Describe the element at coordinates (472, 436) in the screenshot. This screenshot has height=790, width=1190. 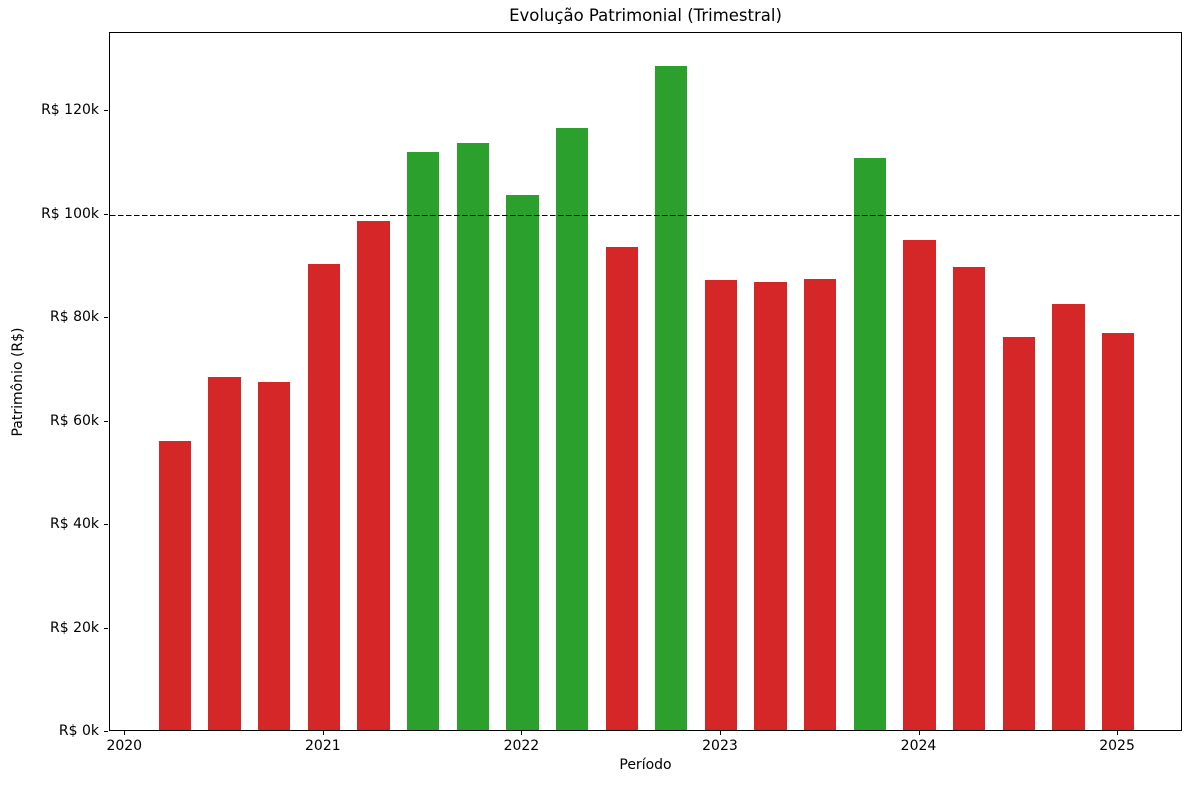
I see `bar-2021.75` at that location.